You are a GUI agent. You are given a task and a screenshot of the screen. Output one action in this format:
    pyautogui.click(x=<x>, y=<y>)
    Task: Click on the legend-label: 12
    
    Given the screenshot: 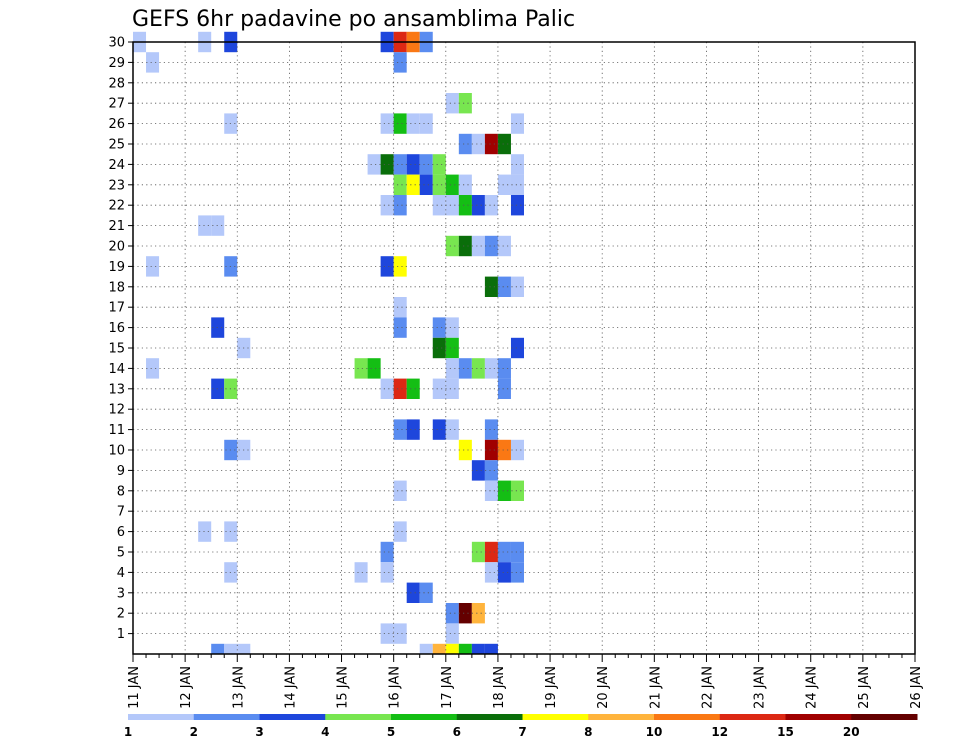 What is the action you would take?
    pyautogui.click(x=719, y=732)
    